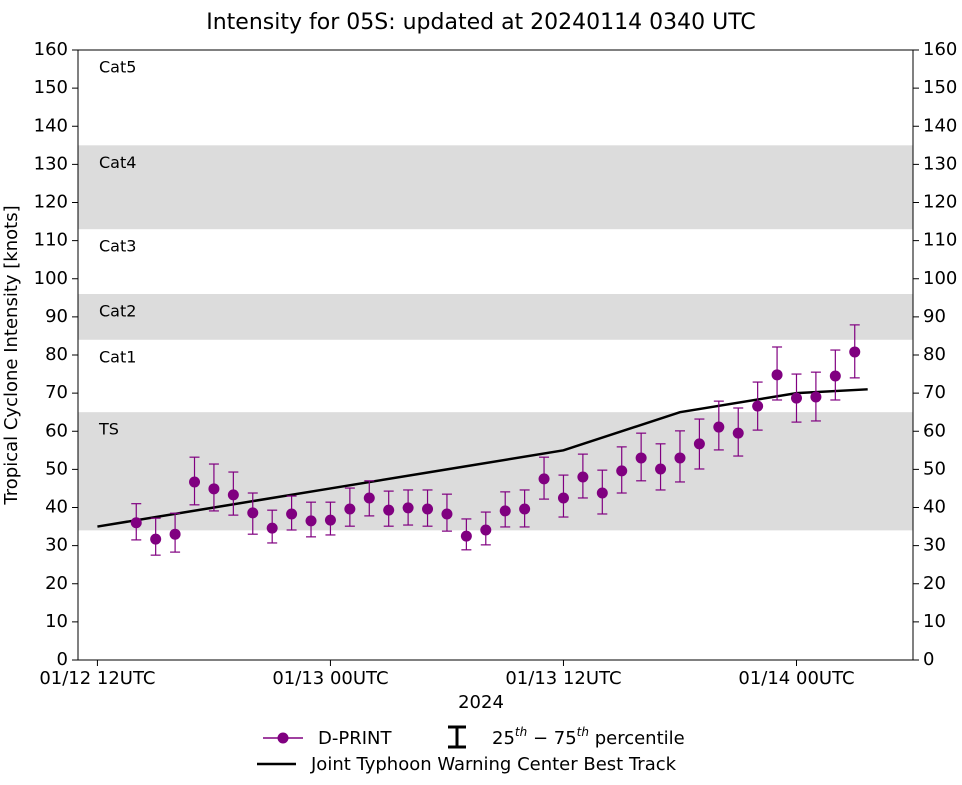  What do you see at coordinates (56, 621) in the screenshot?
I see `y-tick-label: 10` at bounding box center [56, 621].